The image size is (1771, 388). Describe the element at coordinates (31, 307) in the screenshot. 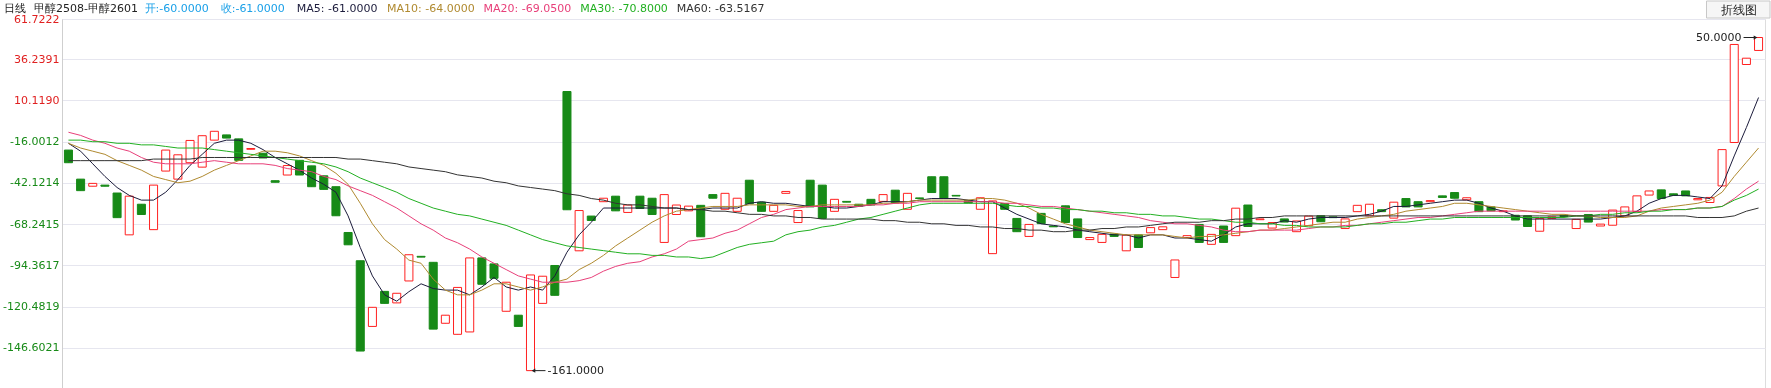

I see `y-tick-label: -120.4819` at that location.